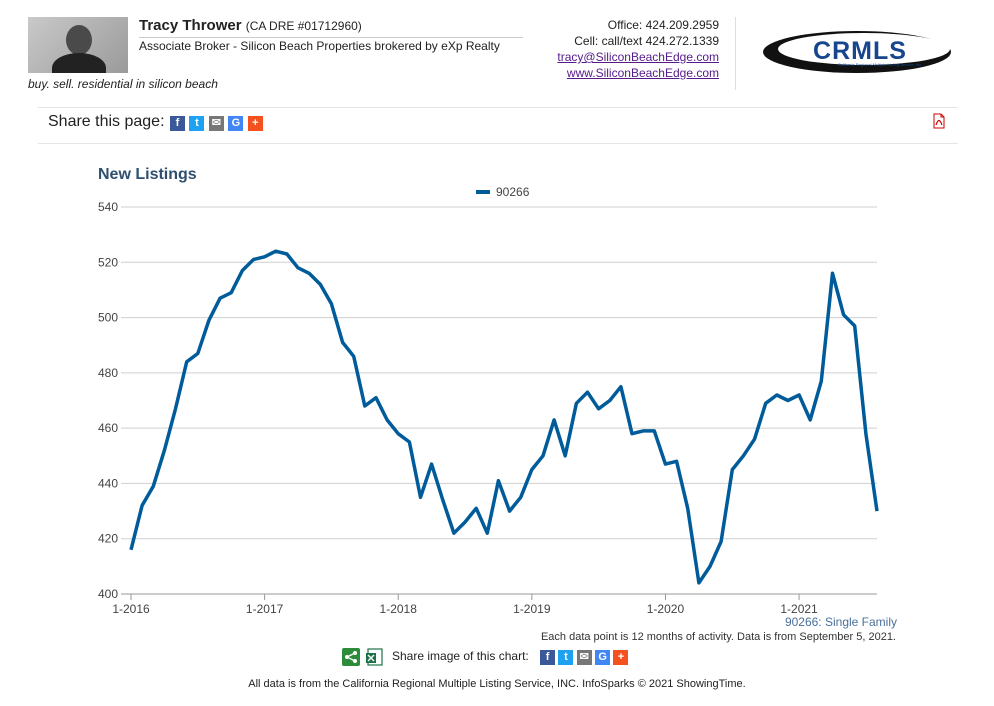 The image size is (994, 706). I want to click on y-tick-label: 440, so click(108, 483).